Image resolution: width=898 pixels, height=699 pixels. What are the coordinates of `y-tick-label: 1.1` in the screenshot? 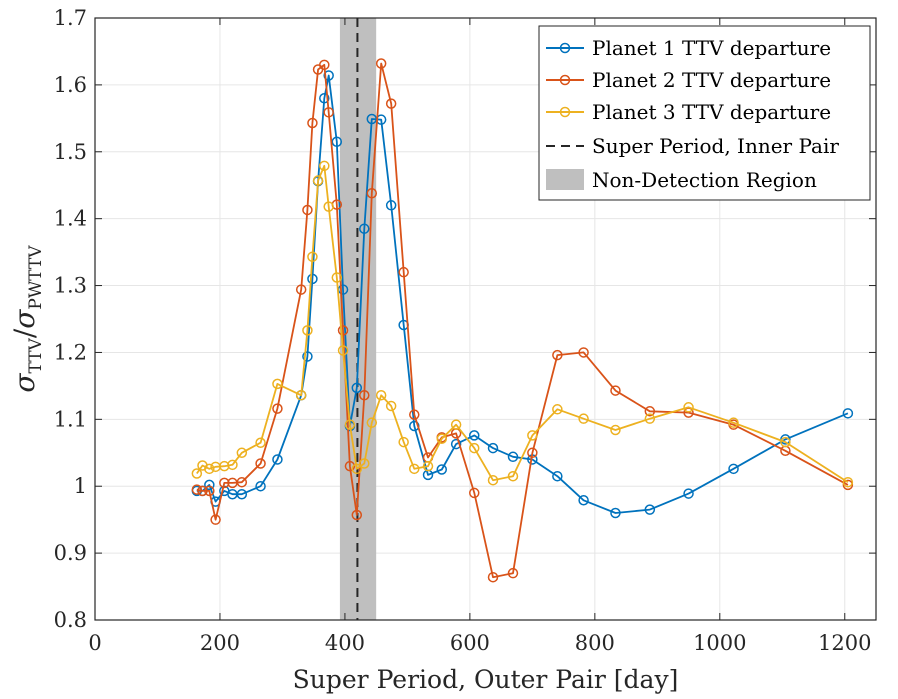 It's located at (70, 419).